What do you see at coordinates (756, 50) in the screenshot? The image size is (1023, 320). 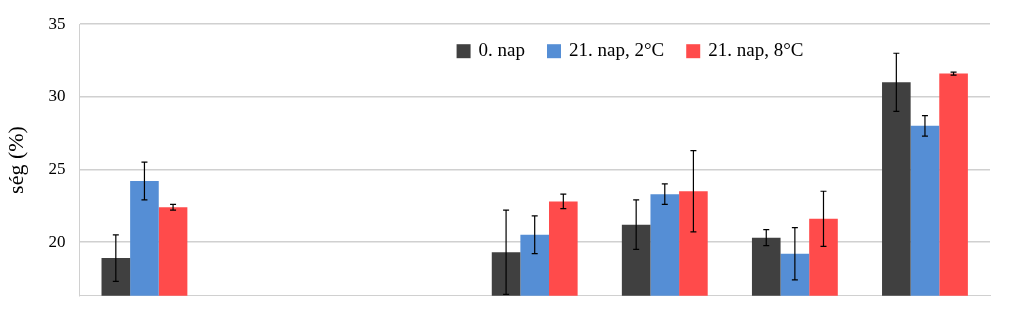 I see `legend-label: 21. nap, 8°C` at bounding box center [756, 50].